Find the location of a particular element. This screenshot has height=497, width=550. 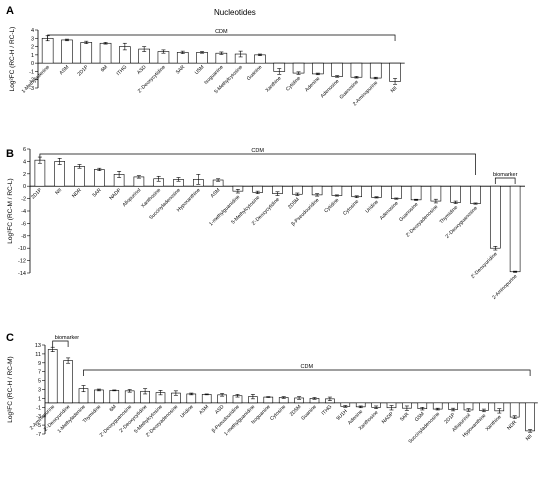

y-tick-label: 13 is located at coordinates (38, 346).